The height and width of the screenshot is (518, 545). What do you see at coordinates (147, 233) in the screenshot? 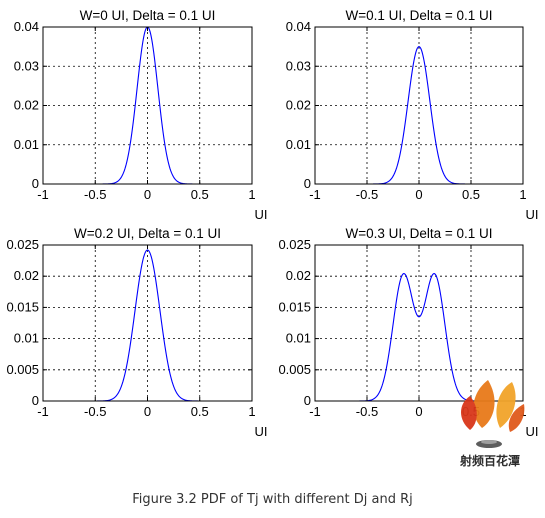
I see `subplot-title: W=0.2 UI, Delta = 0.1 UI` at bounding box center [147, 233].